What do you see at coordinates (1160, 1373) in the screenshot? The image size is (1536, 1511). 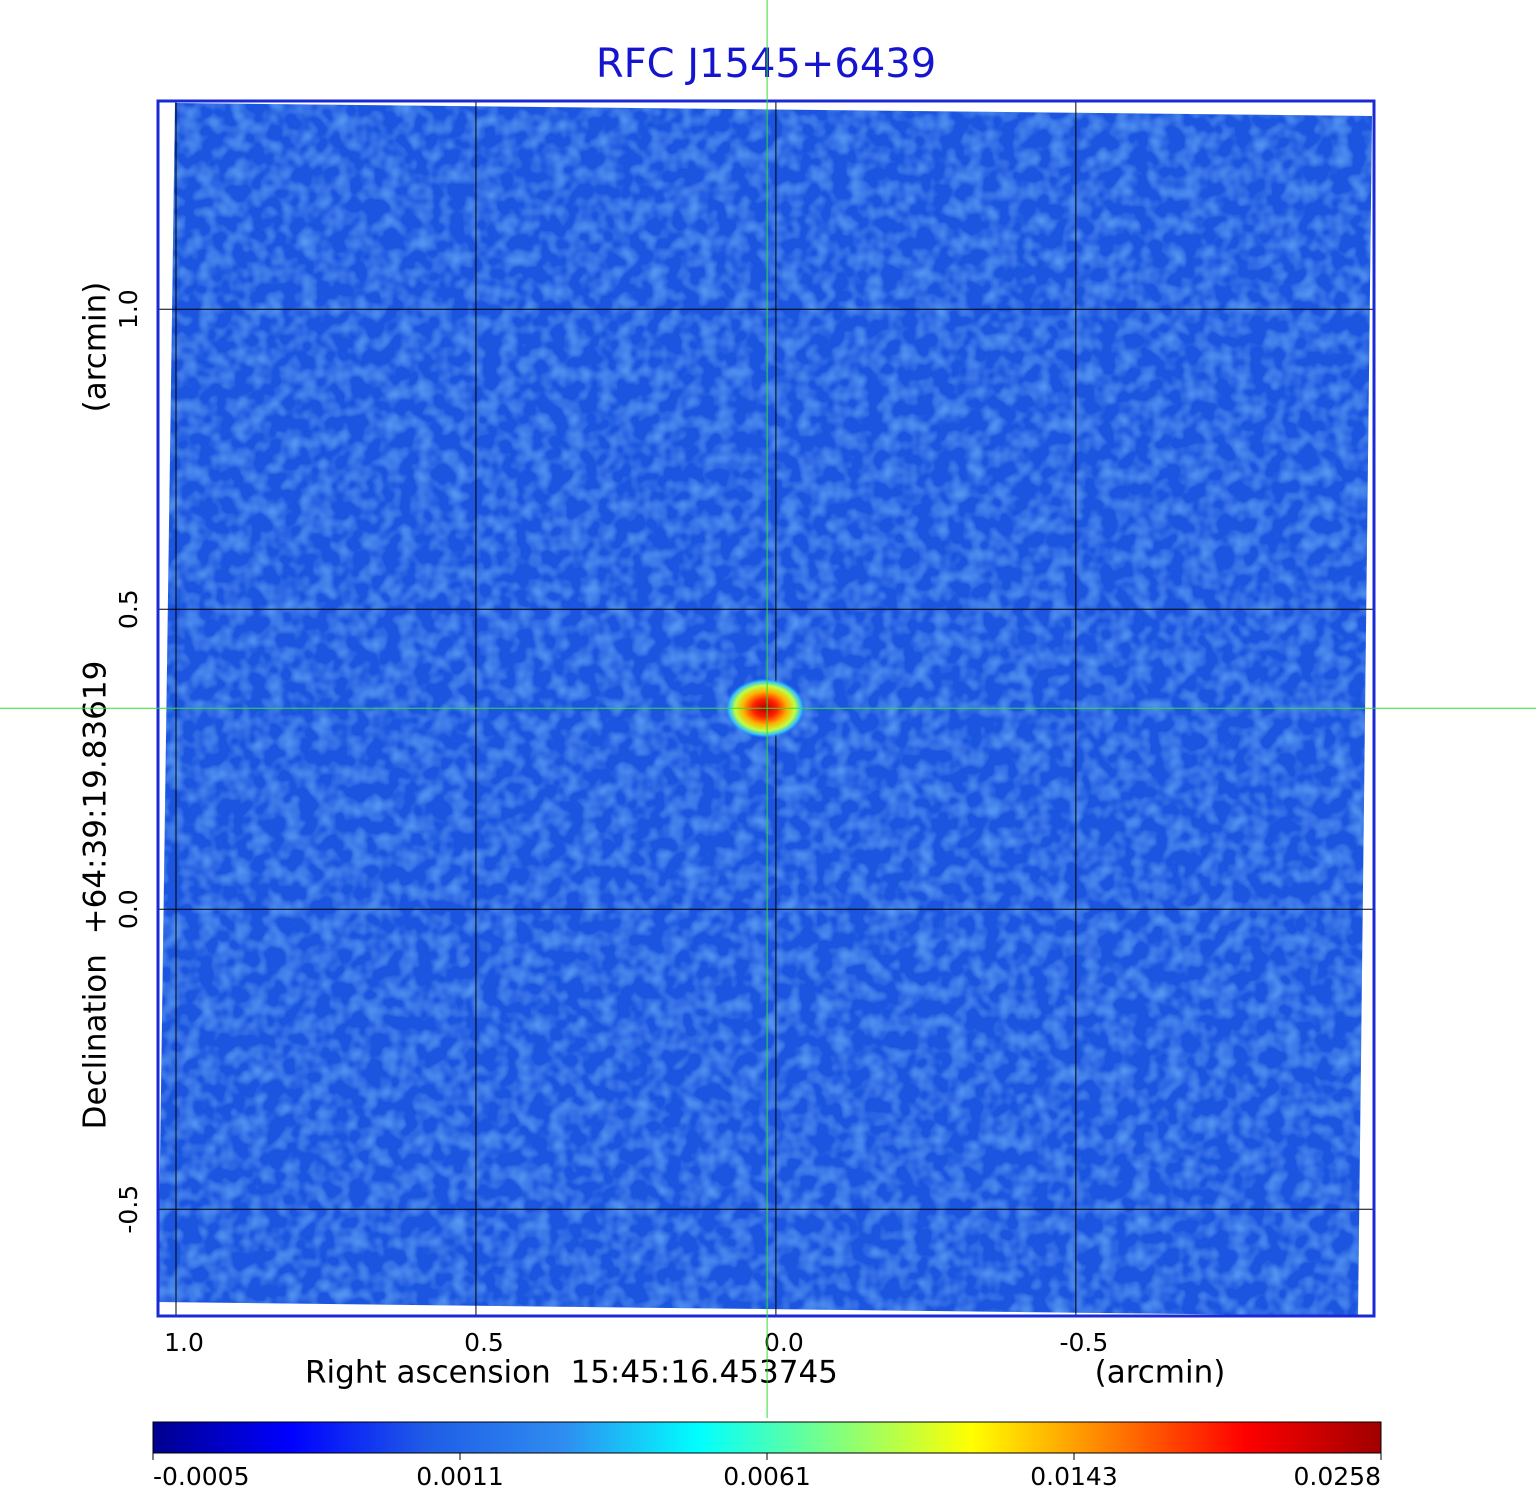 I see `x-axis-unit: (arcmin)` at bounding box center [1160, 1373].